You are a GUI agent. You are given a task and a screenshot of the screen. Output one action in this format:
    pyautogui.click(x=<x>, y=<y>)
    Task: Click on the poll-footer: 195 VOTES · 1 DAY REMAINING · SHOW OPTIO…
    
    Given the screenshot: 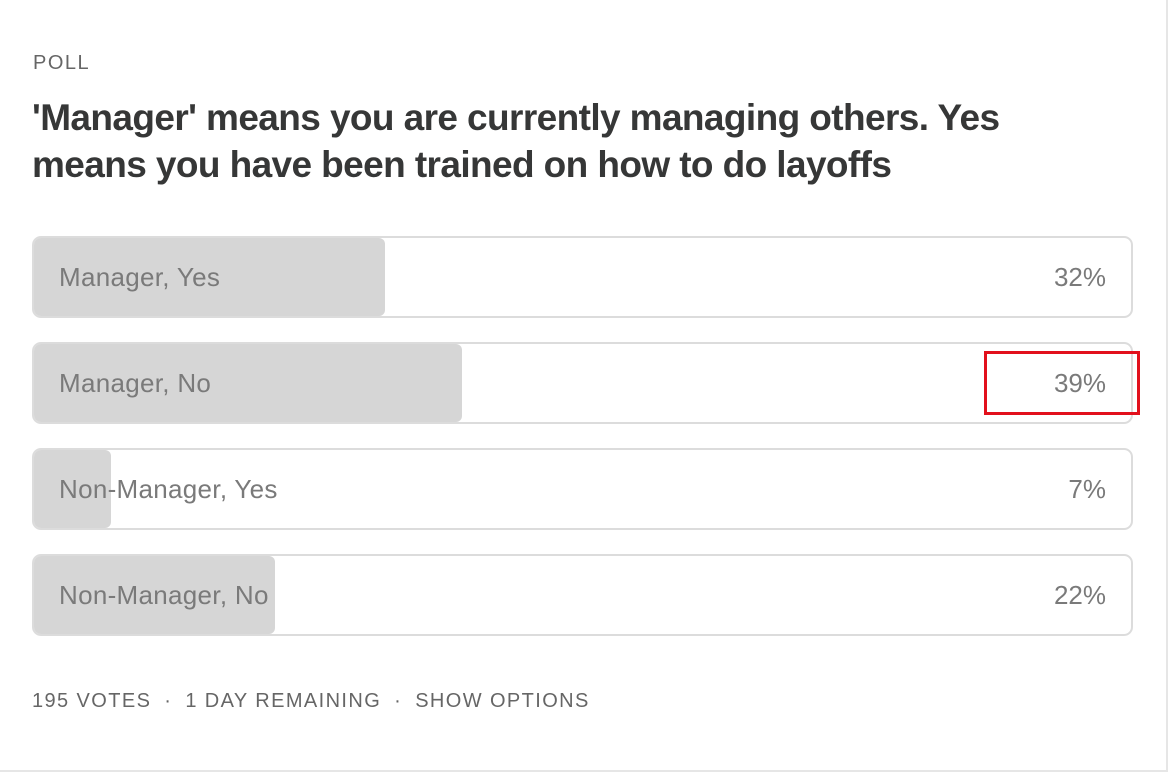 What is the action you would take?
    pyautogui.click(x=314, y=701)
    